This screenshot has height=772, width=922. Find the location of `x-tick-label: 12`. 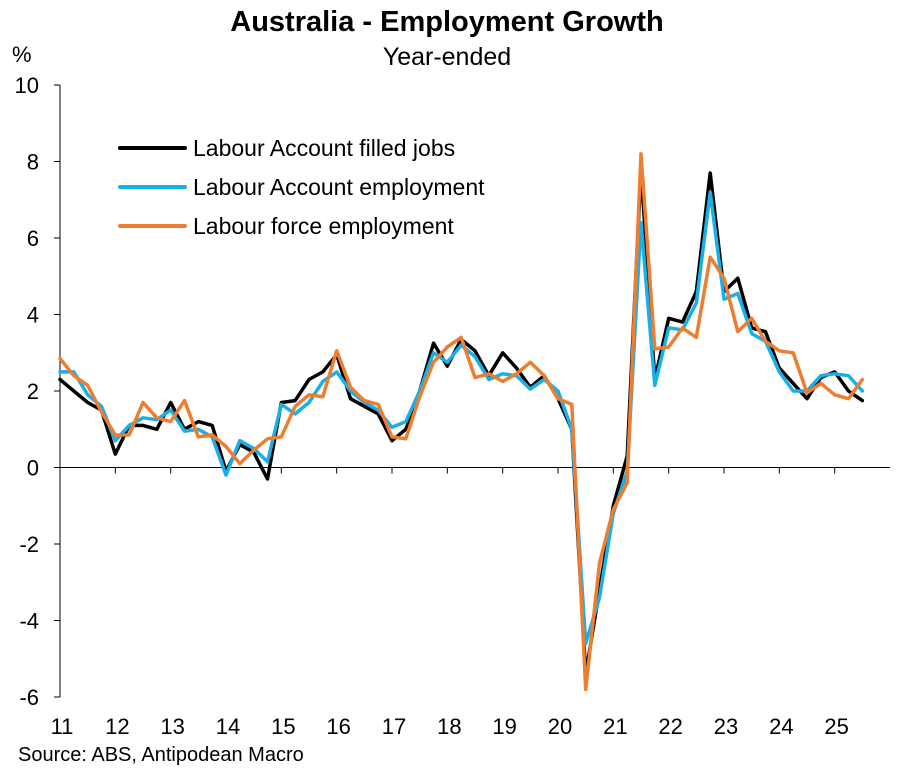

x-tick-label: 12 is located at coordinates (117, 726).